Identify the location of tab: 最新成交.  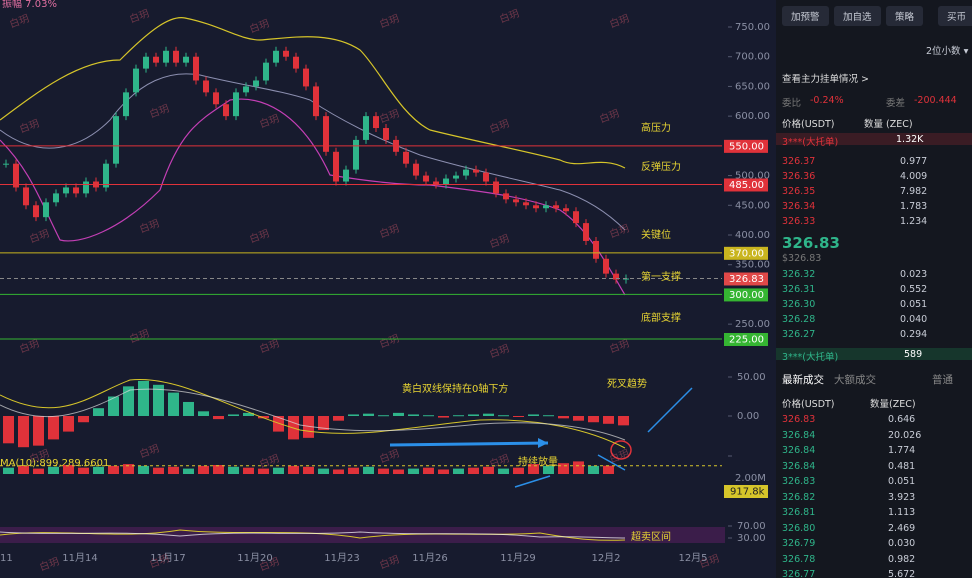
(803, 380).